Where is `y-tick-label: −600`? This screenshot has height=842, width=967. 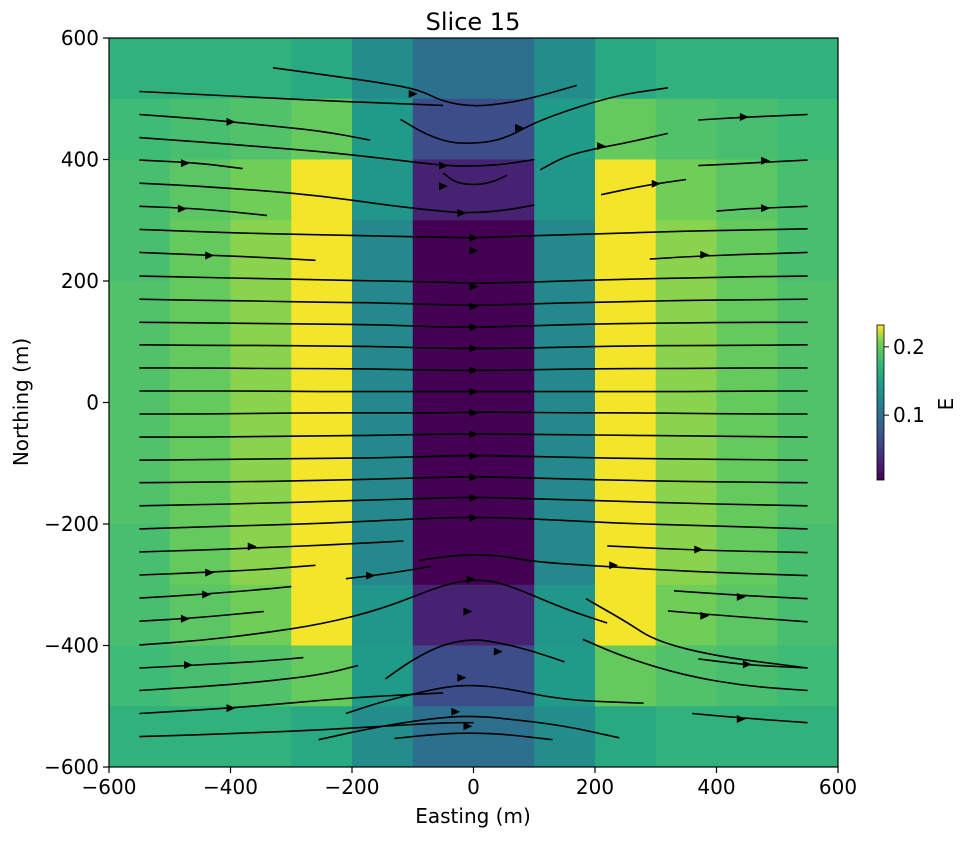
y-tick-label: −600 is located at coordinates (71, 767).